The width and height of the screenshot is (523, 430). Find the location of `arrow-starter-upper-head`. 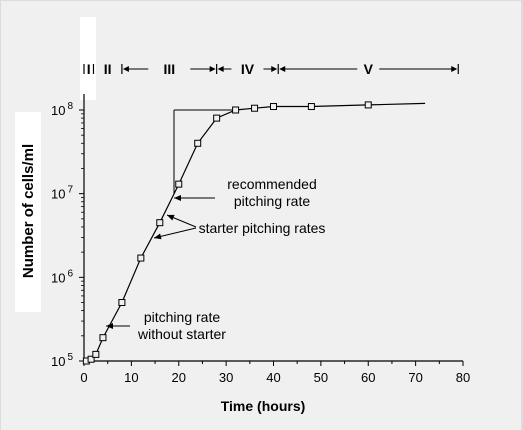

arrow-starter-upper-head is located at coordinates (171, 217).